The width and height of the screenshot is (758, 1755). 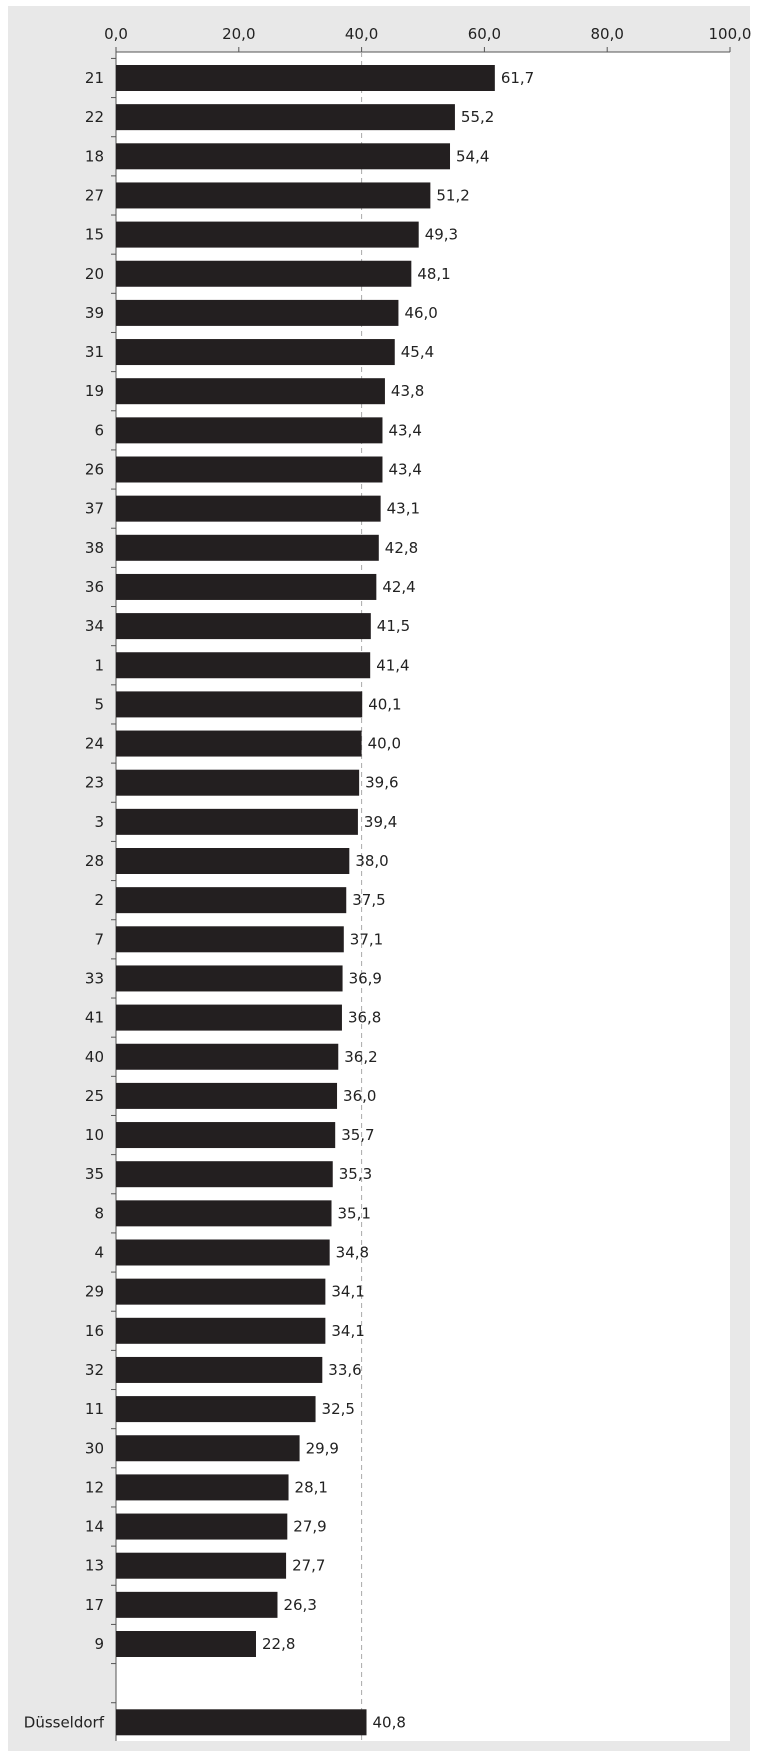 I want to click on category-label: 20, so click(x=94, y=274).